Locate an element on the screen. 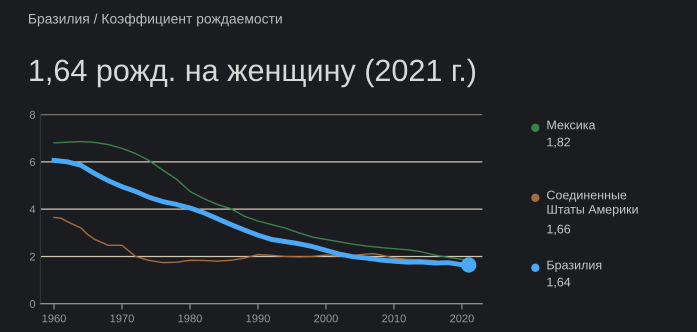 This screenshot has width=697, height=332. chart-title: 1,64 рожд. на женщину (2021 г.) is located at coordinates (253, 73).